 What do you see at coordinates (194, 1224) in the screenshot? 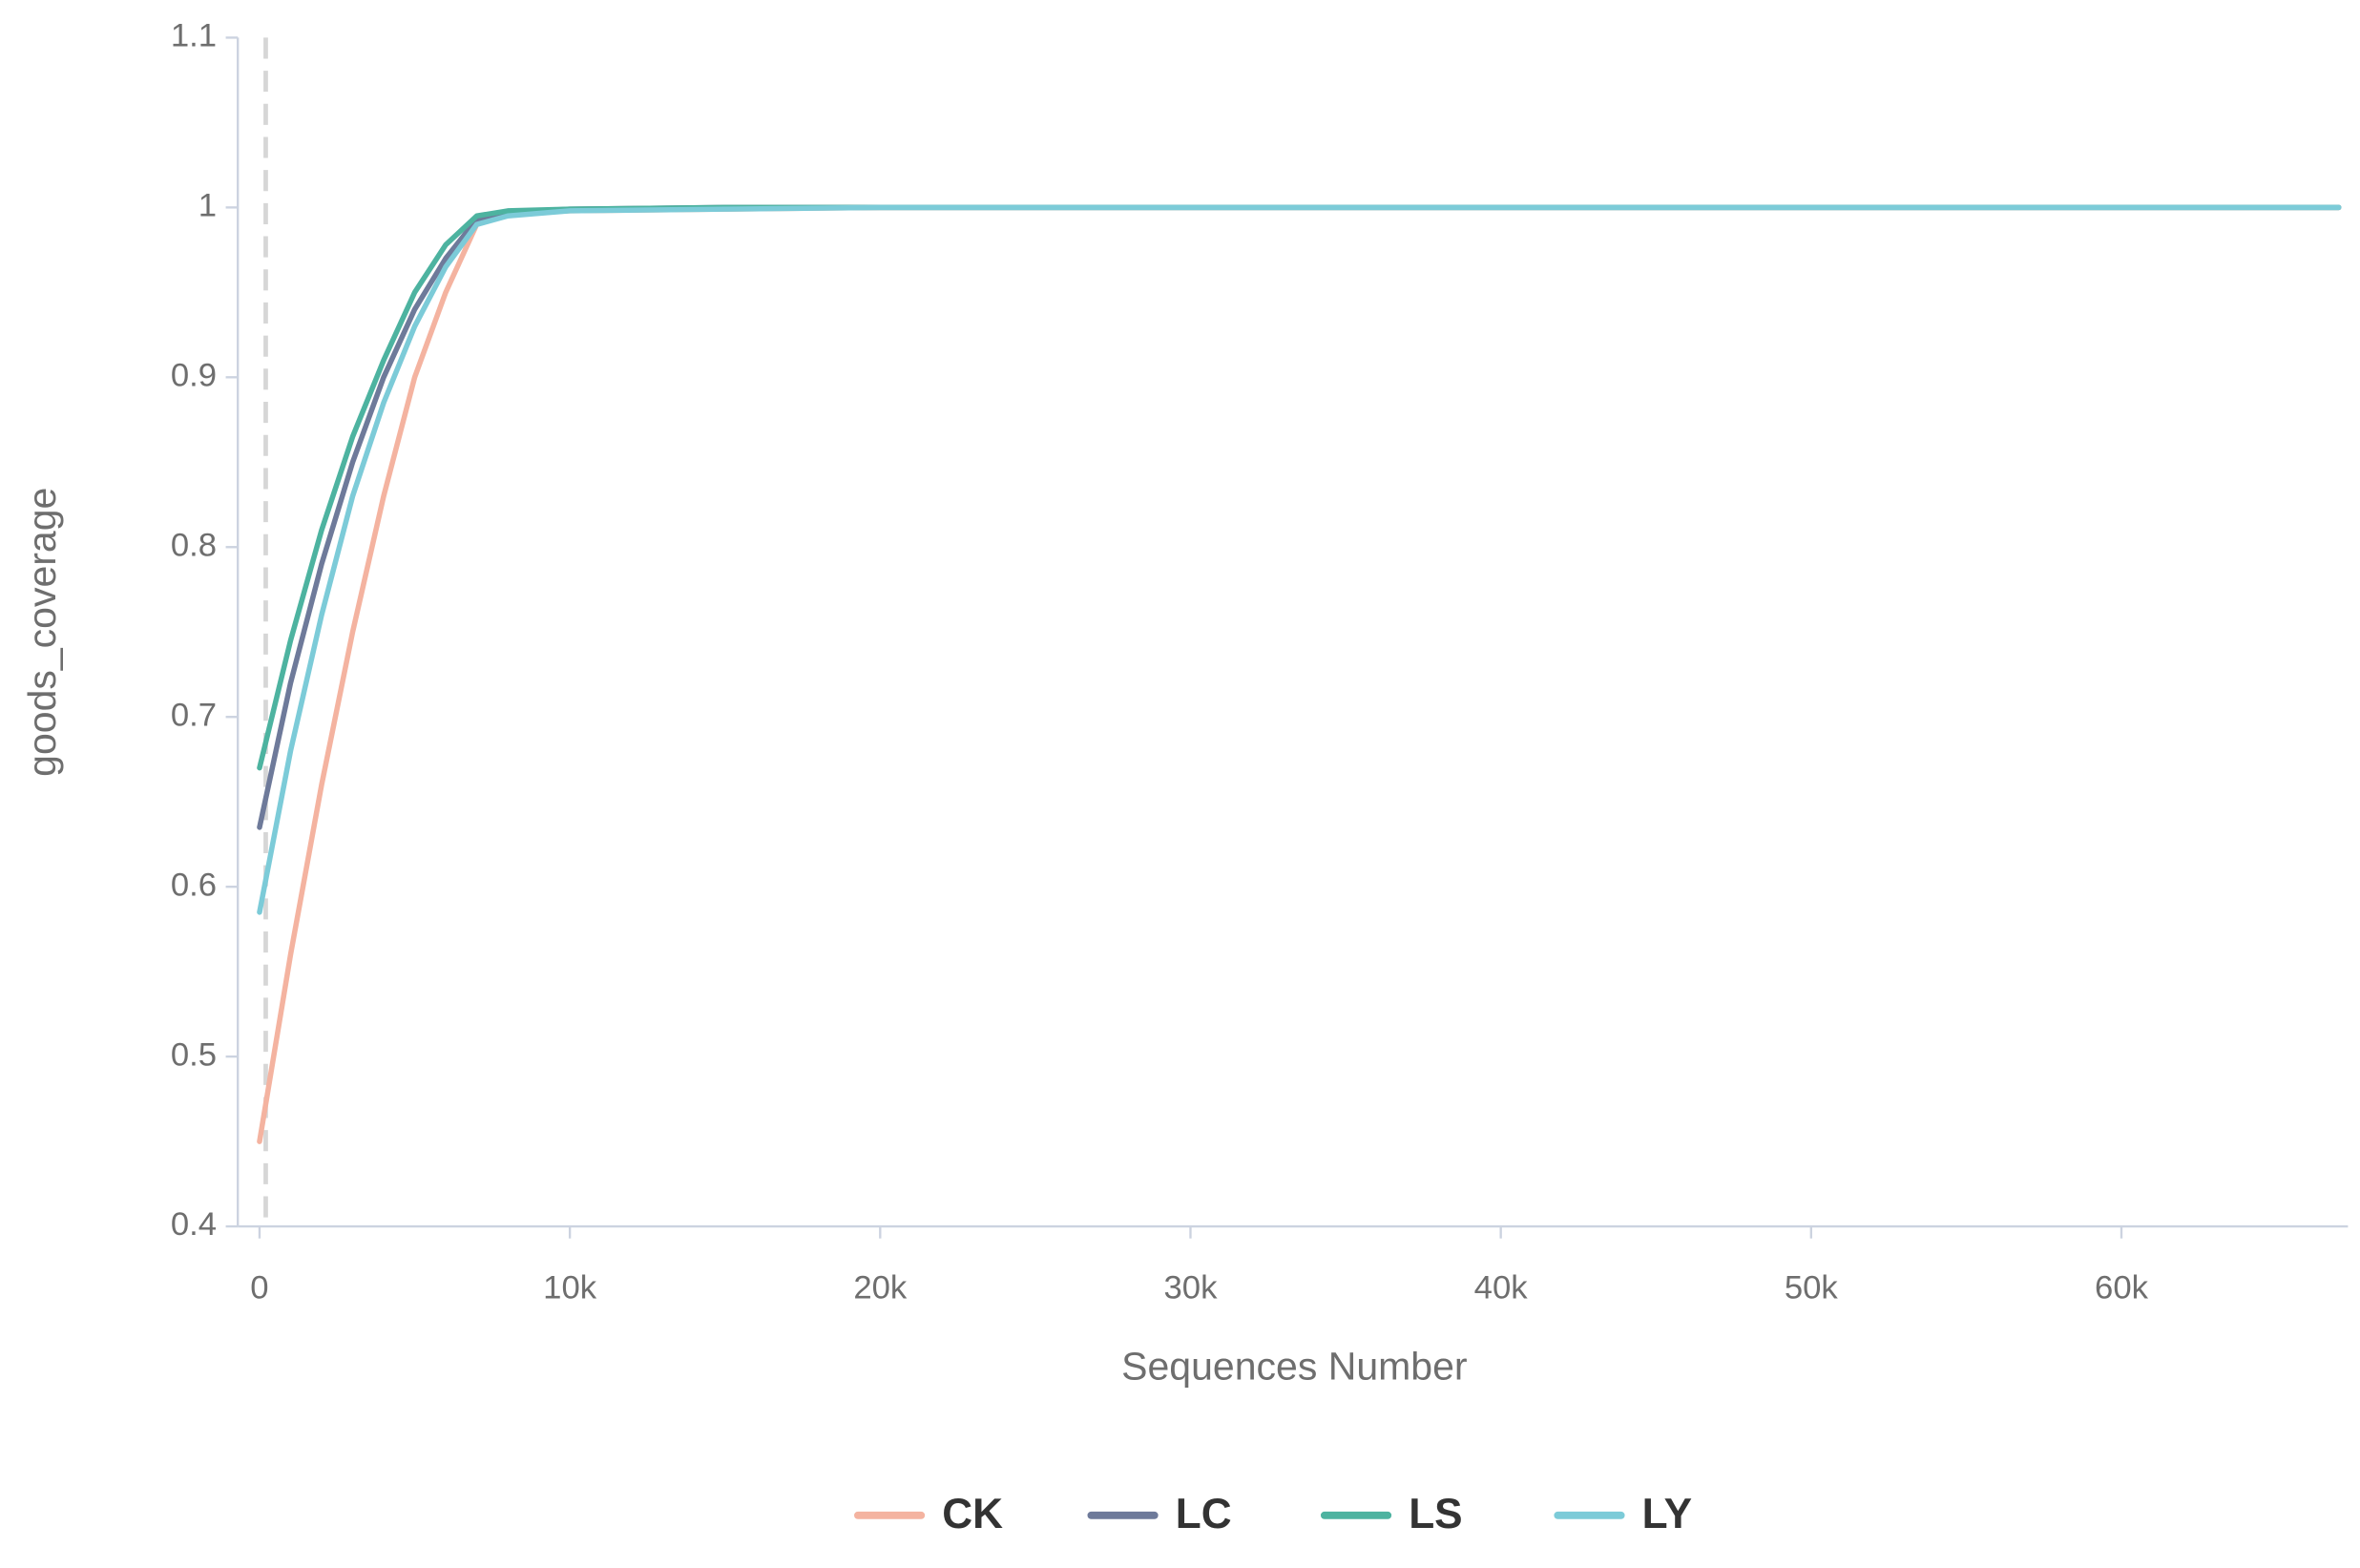
I see `y-tick-label: 0.4` at bounding box center [194, 1224].